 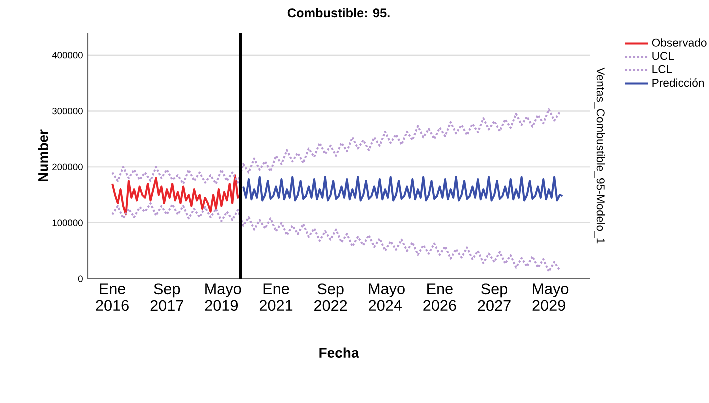 What do you see at coordinates (679, 42) in the screenshot?
I see `legend-label: Observado` at bounding box center [679, 42].